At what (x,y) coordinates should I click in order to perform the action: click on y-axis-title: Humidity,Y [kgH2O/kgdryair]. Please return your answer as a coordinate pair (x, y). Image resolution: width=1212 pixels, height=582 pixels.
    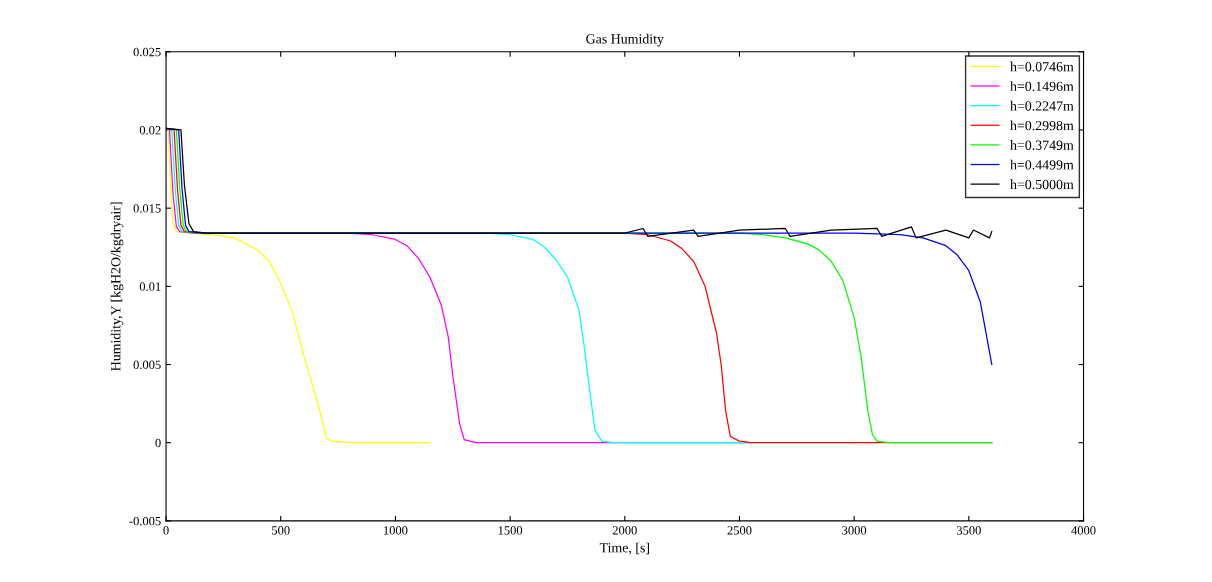
    Looking at the image, I should click on (117, 286).